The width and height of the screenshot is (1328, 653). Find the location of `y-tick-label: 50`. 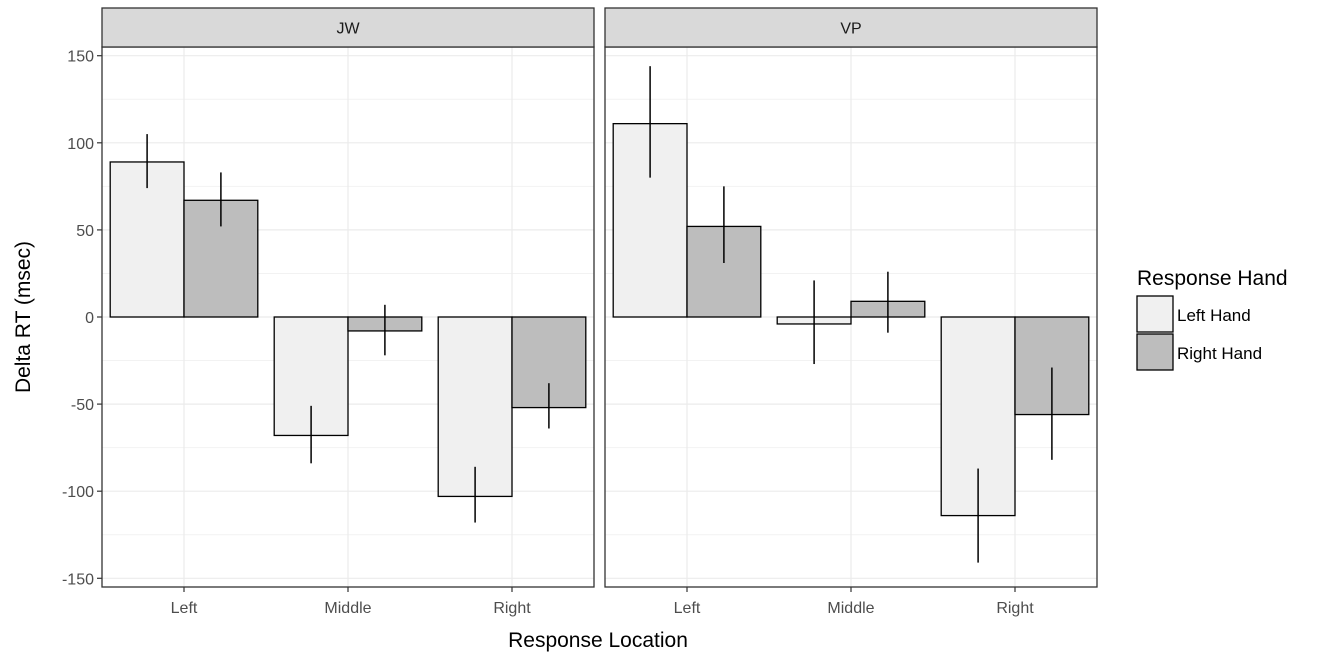

y-tick-label: 50 is located at coordinates (85, 231).